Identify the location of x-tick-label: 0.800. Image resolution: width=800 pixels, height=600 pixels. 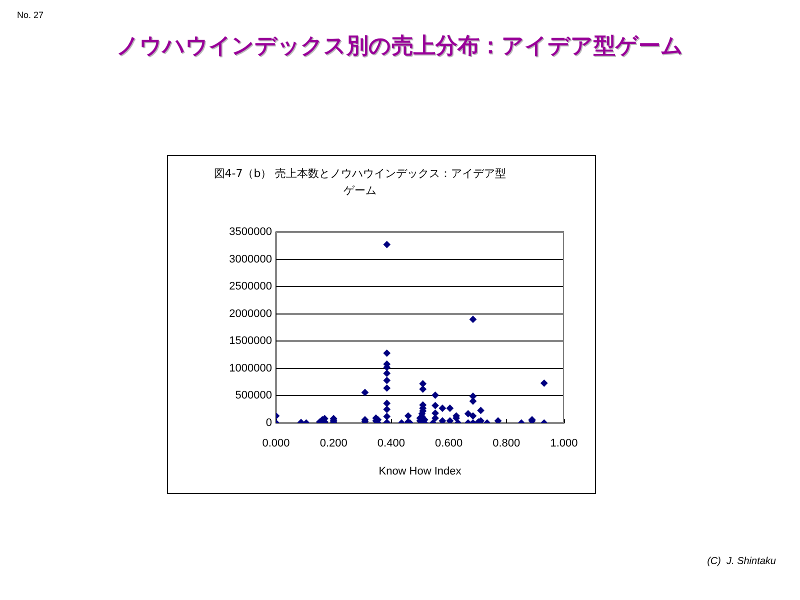
(506, 444).